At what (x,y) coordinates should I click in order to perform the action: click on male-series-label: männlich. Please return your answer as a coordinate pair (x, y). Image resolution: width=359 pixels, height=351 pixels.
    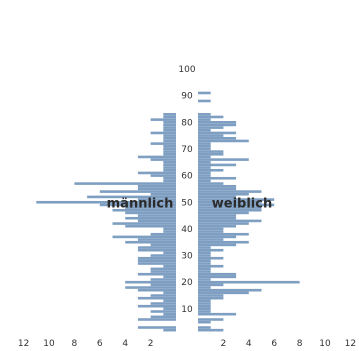
    Looking at the image, I should click on (140, 203).